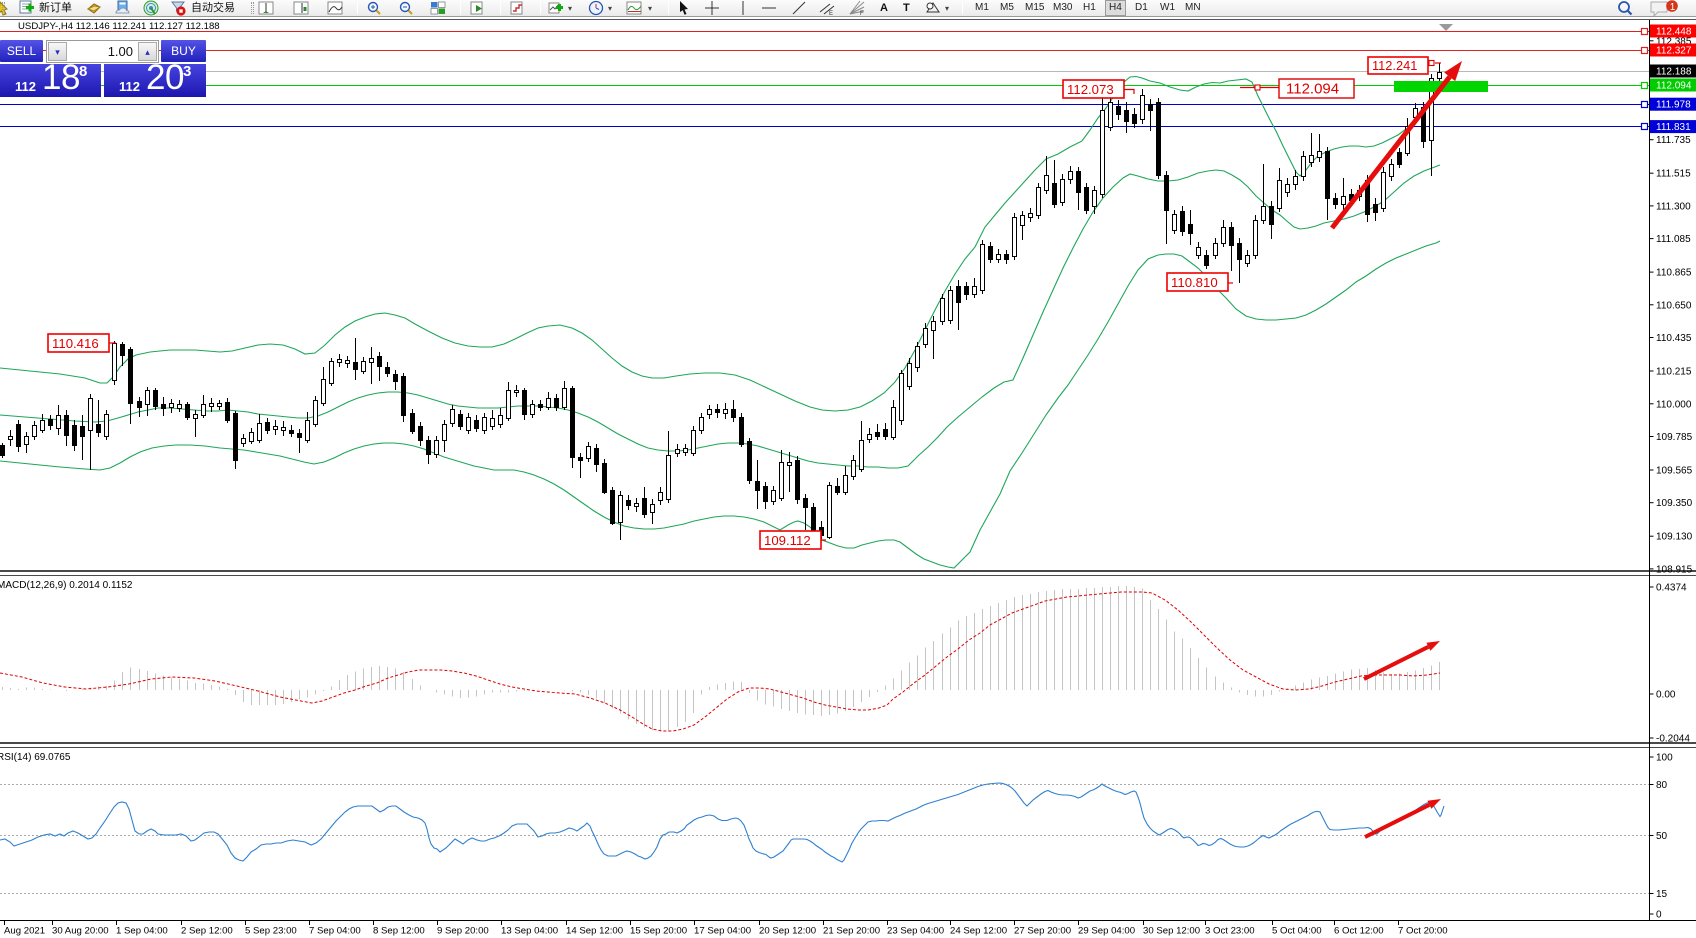  Describe the element at coordinates (1673, 174) in the screenshot. I see `svg-text: 111.515` at that location.